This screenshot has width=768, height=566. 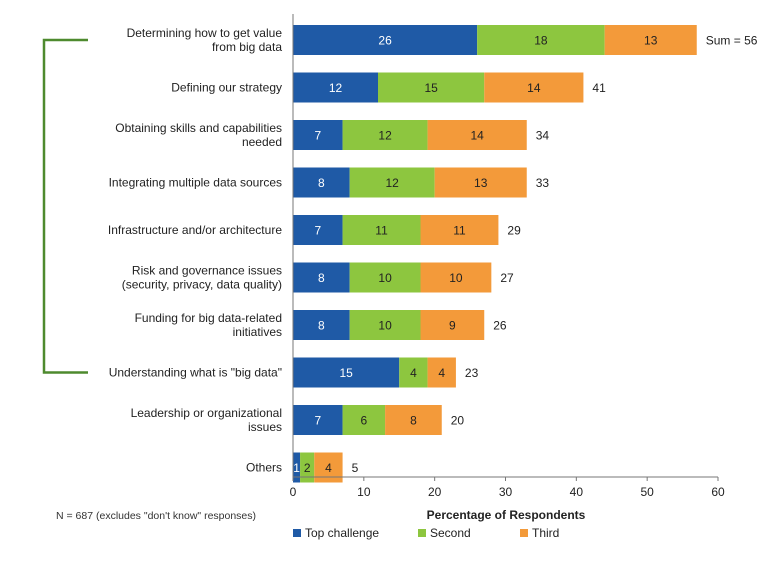 I want to click on legend-label: Third, so click(x=545, y=533).